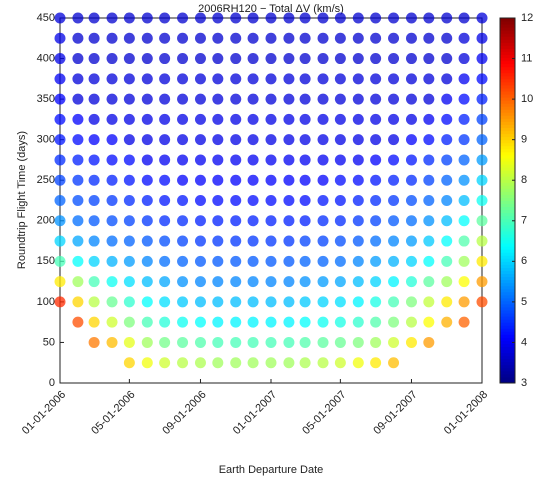 The width and height of the screenshot is (543, 483). Describe the element at coordinates (271, 470) in the screenshot. I see `x-axis-label: Earth Departure Date` at that location.